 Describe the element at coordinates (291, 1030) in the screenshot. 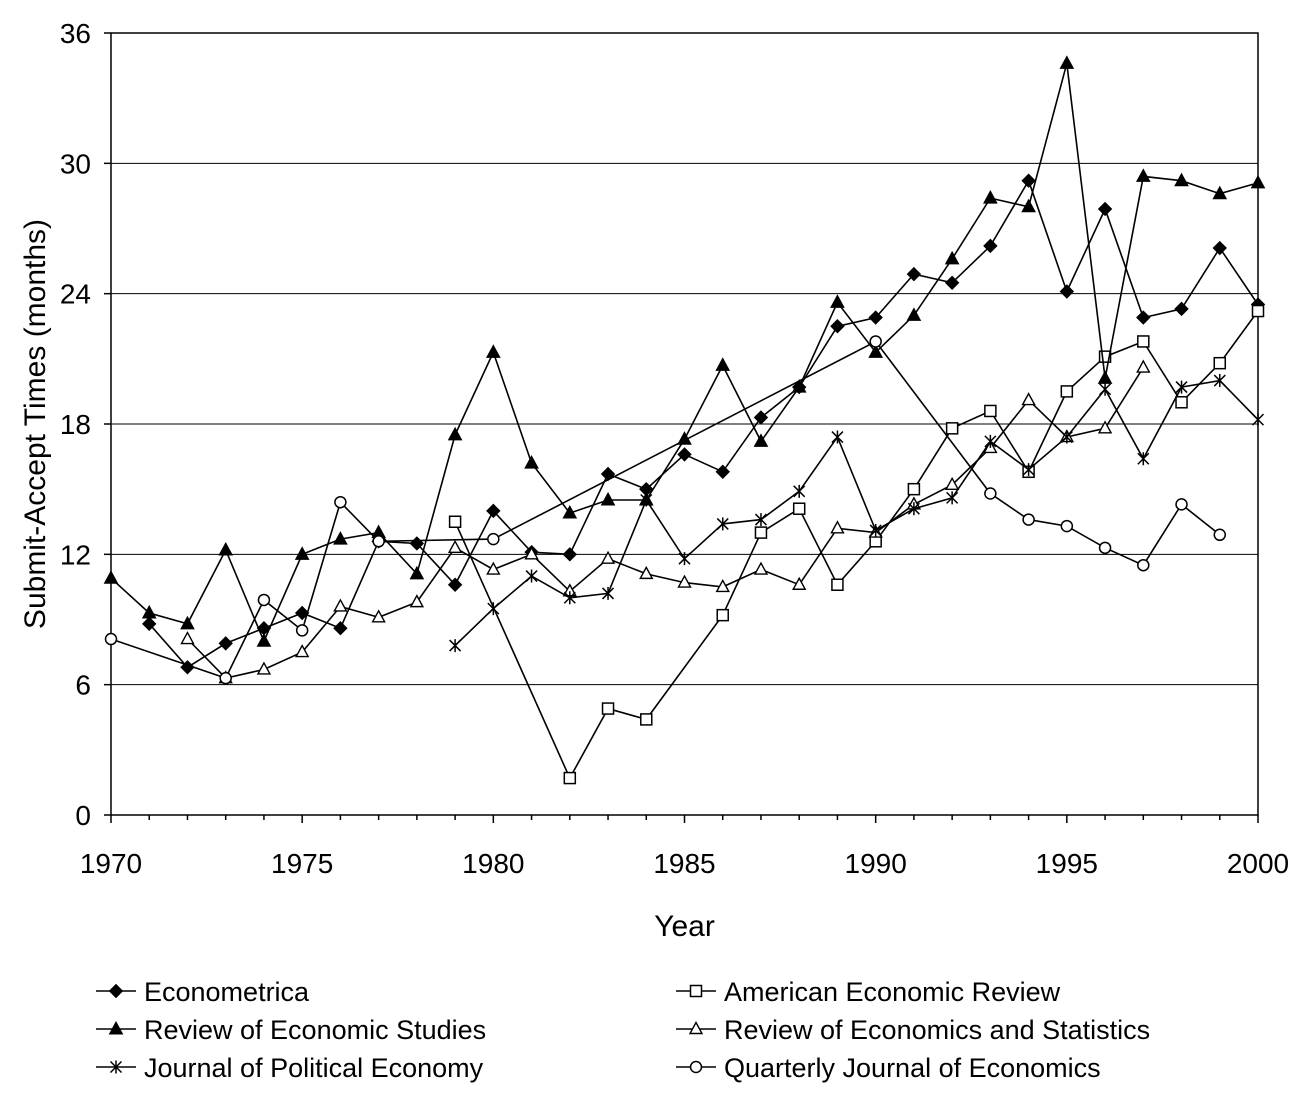

I see `legend-item: Review of Economic Studies` at that location.